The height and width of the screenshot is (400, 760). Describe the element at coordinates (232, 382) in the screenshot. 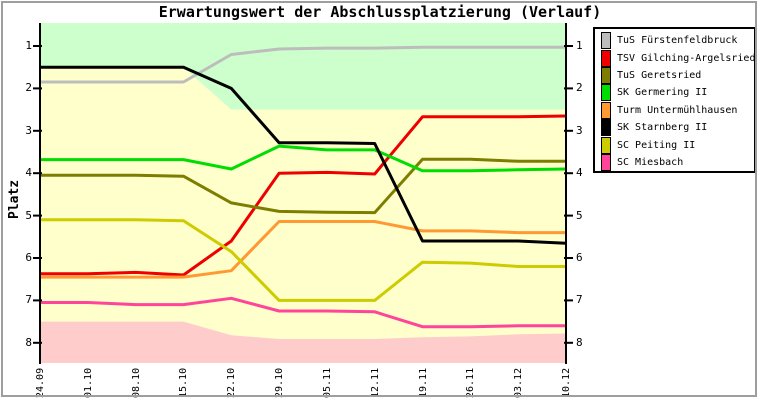

I see `x-axis-tick-label: 22.10` at that location.